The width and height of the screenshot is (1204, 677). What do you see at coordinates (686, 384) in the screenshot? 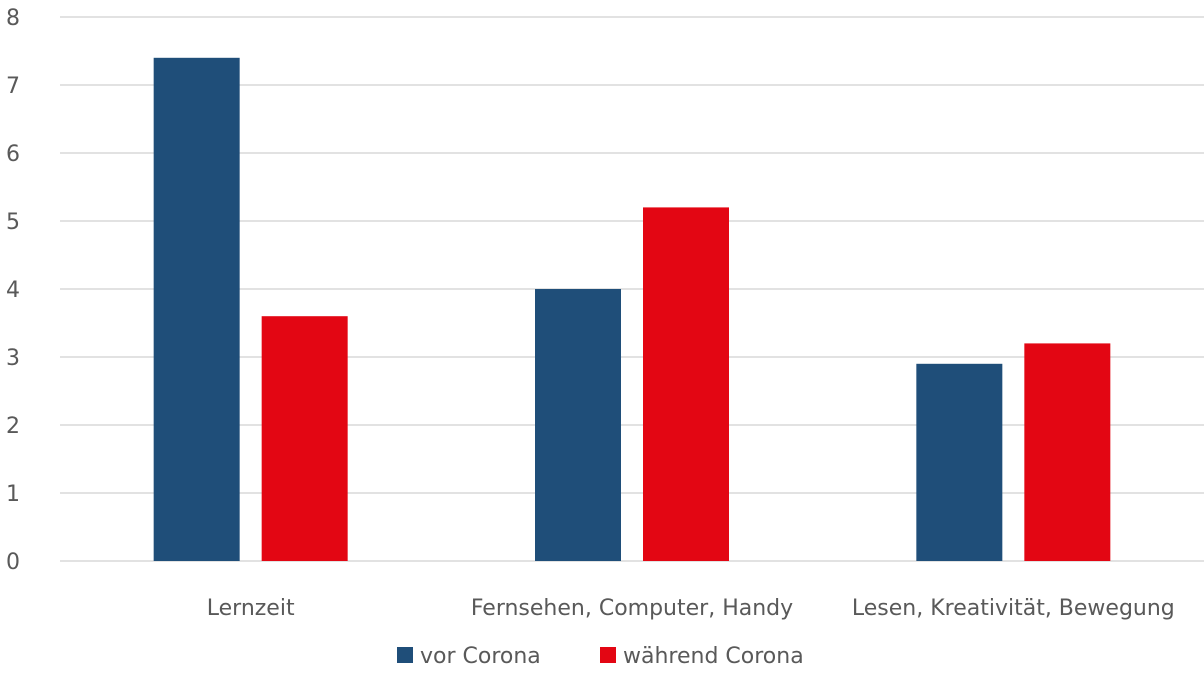
I see `bar-während-corona-1` at bounding box center [686, 384].